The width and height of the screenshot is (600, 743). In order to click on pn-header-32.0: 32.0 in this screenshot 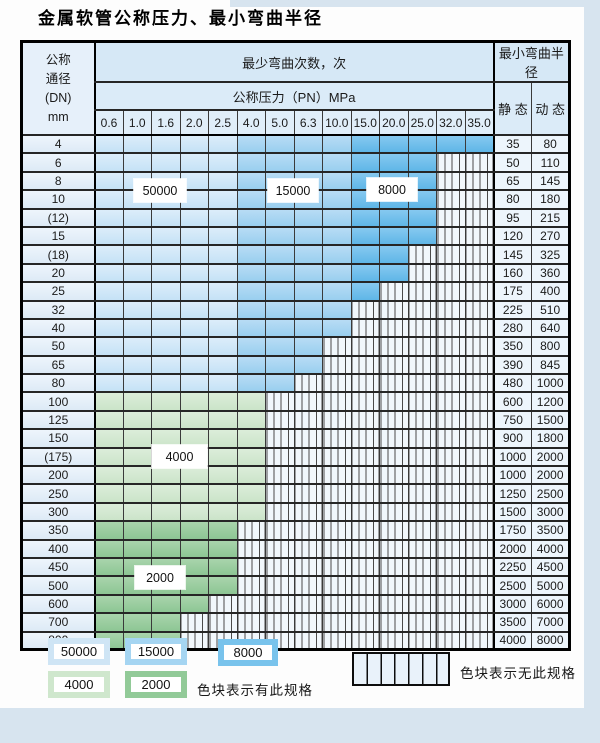, I will do `click(451, 122)`.